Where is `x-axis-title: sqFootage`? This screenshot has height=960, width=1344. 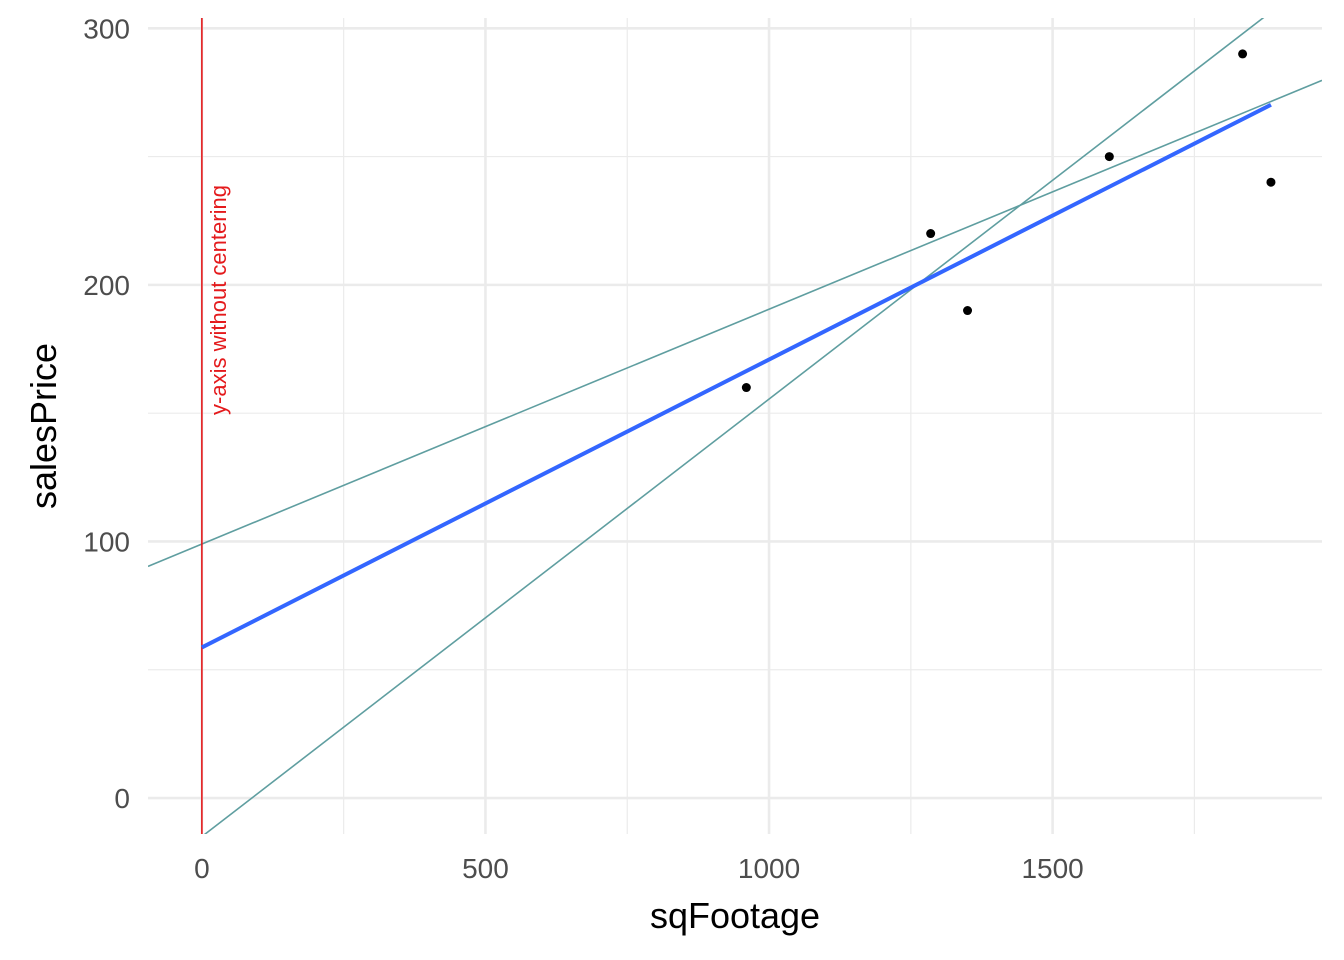
x-axis-title: sqFootage is located at coordinates (735, 915).